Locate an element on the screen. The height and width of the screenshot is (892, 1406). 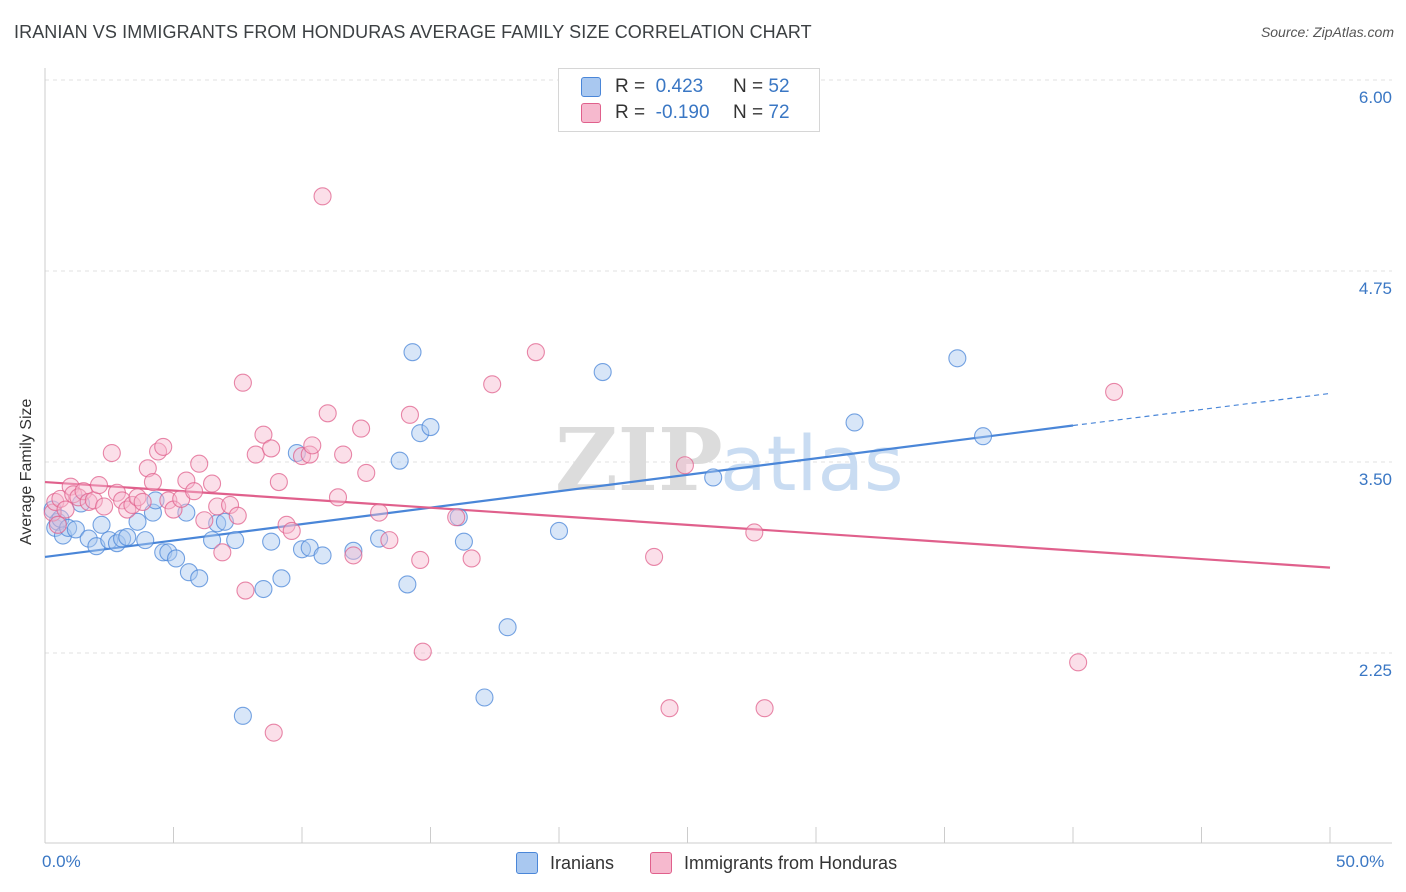
series-legend-honduras: Immigrants from Honduras is located at coordinates (773, 863).